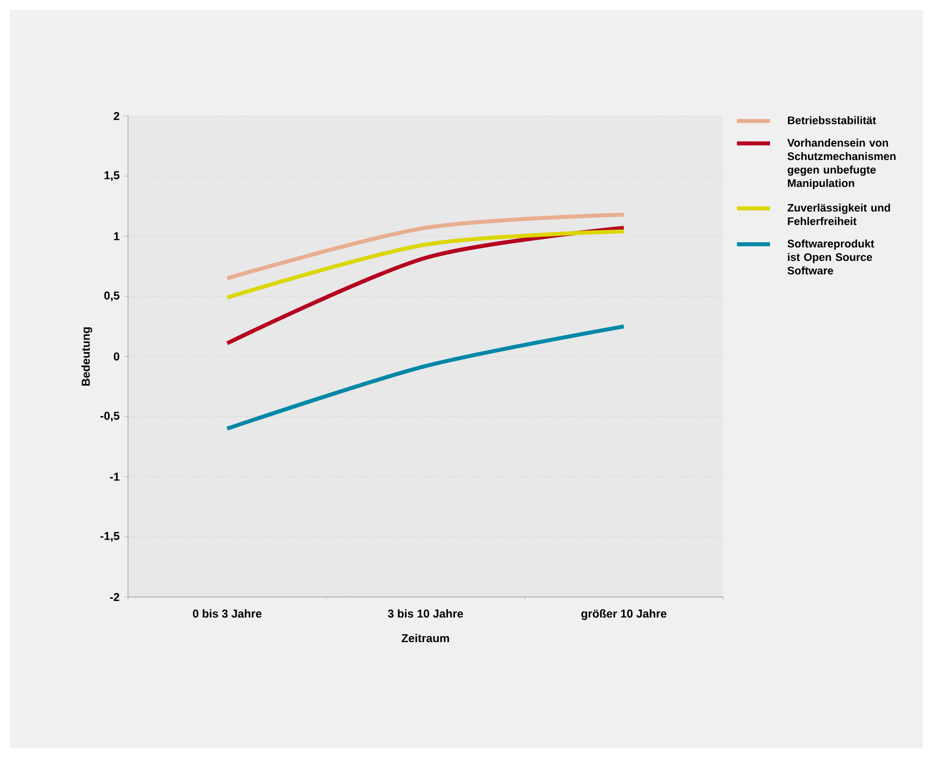 The height and width of the screenshot is (758, 933). Describe the element at coordinates (112, 176) in the screenshot. I see `y-tick-label: 1,5` at that location.